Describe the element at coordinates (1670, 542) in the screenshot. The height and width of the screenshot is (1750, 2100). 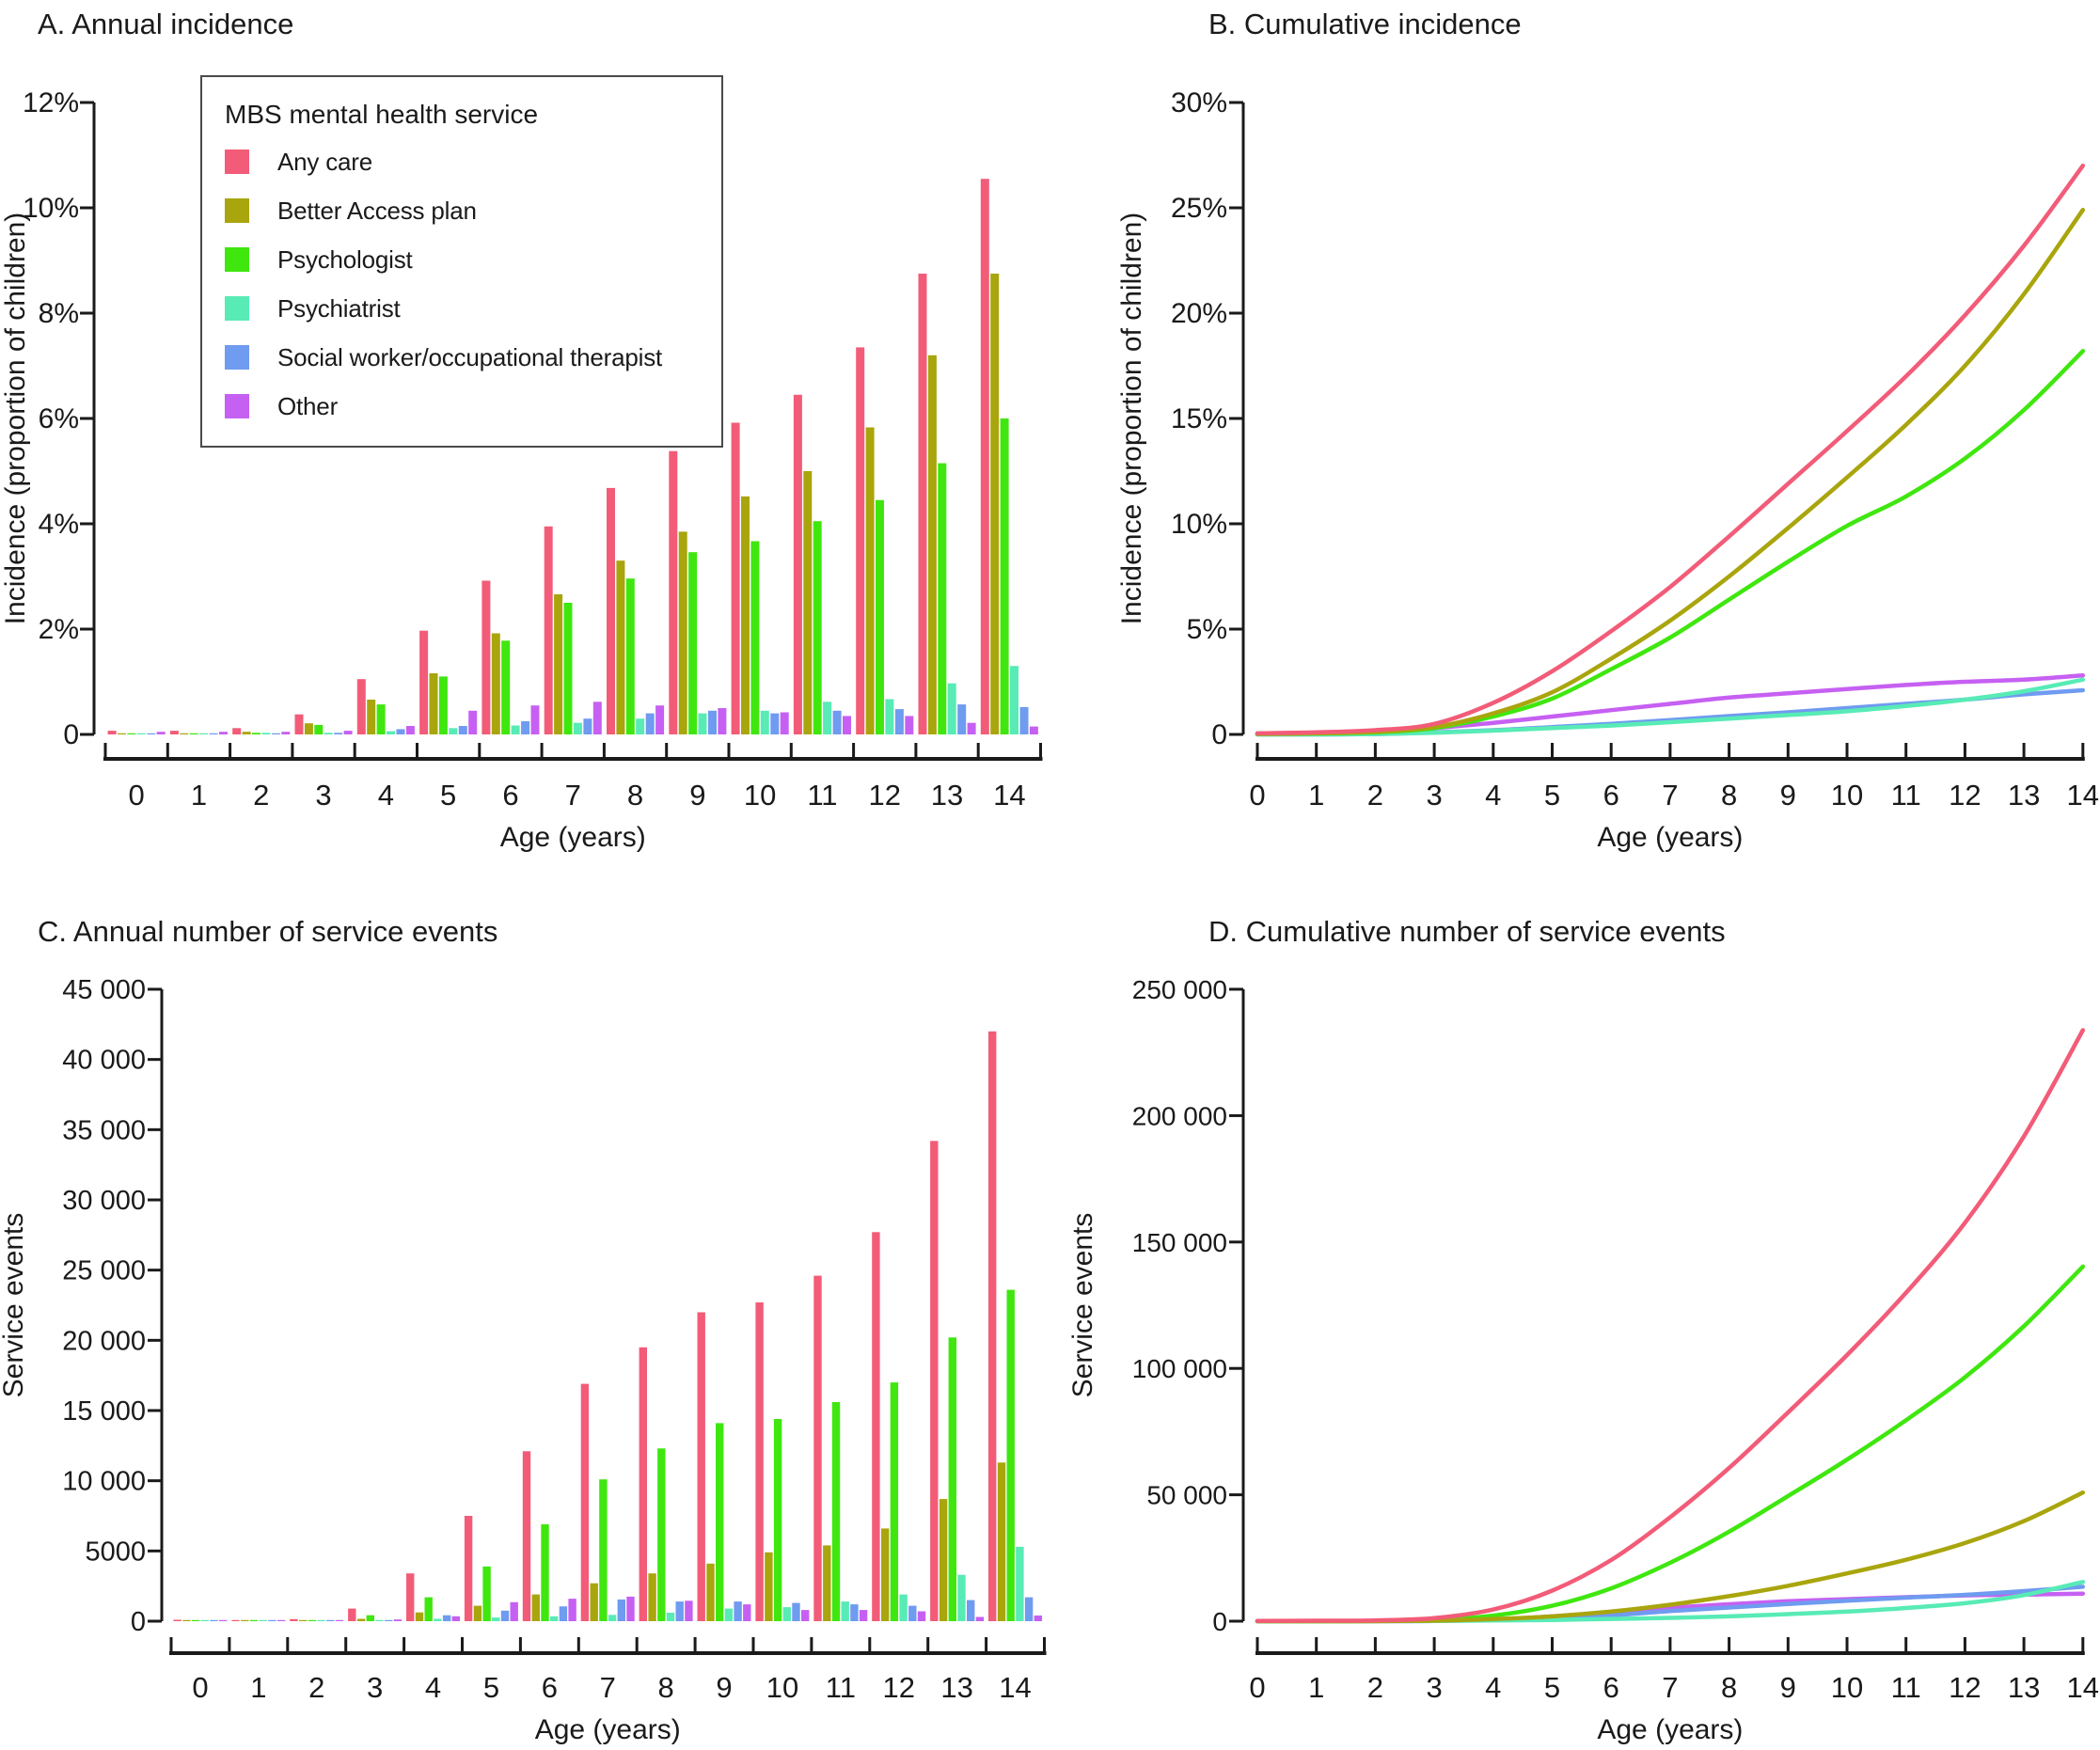
I see `line-psychologist` at that location.